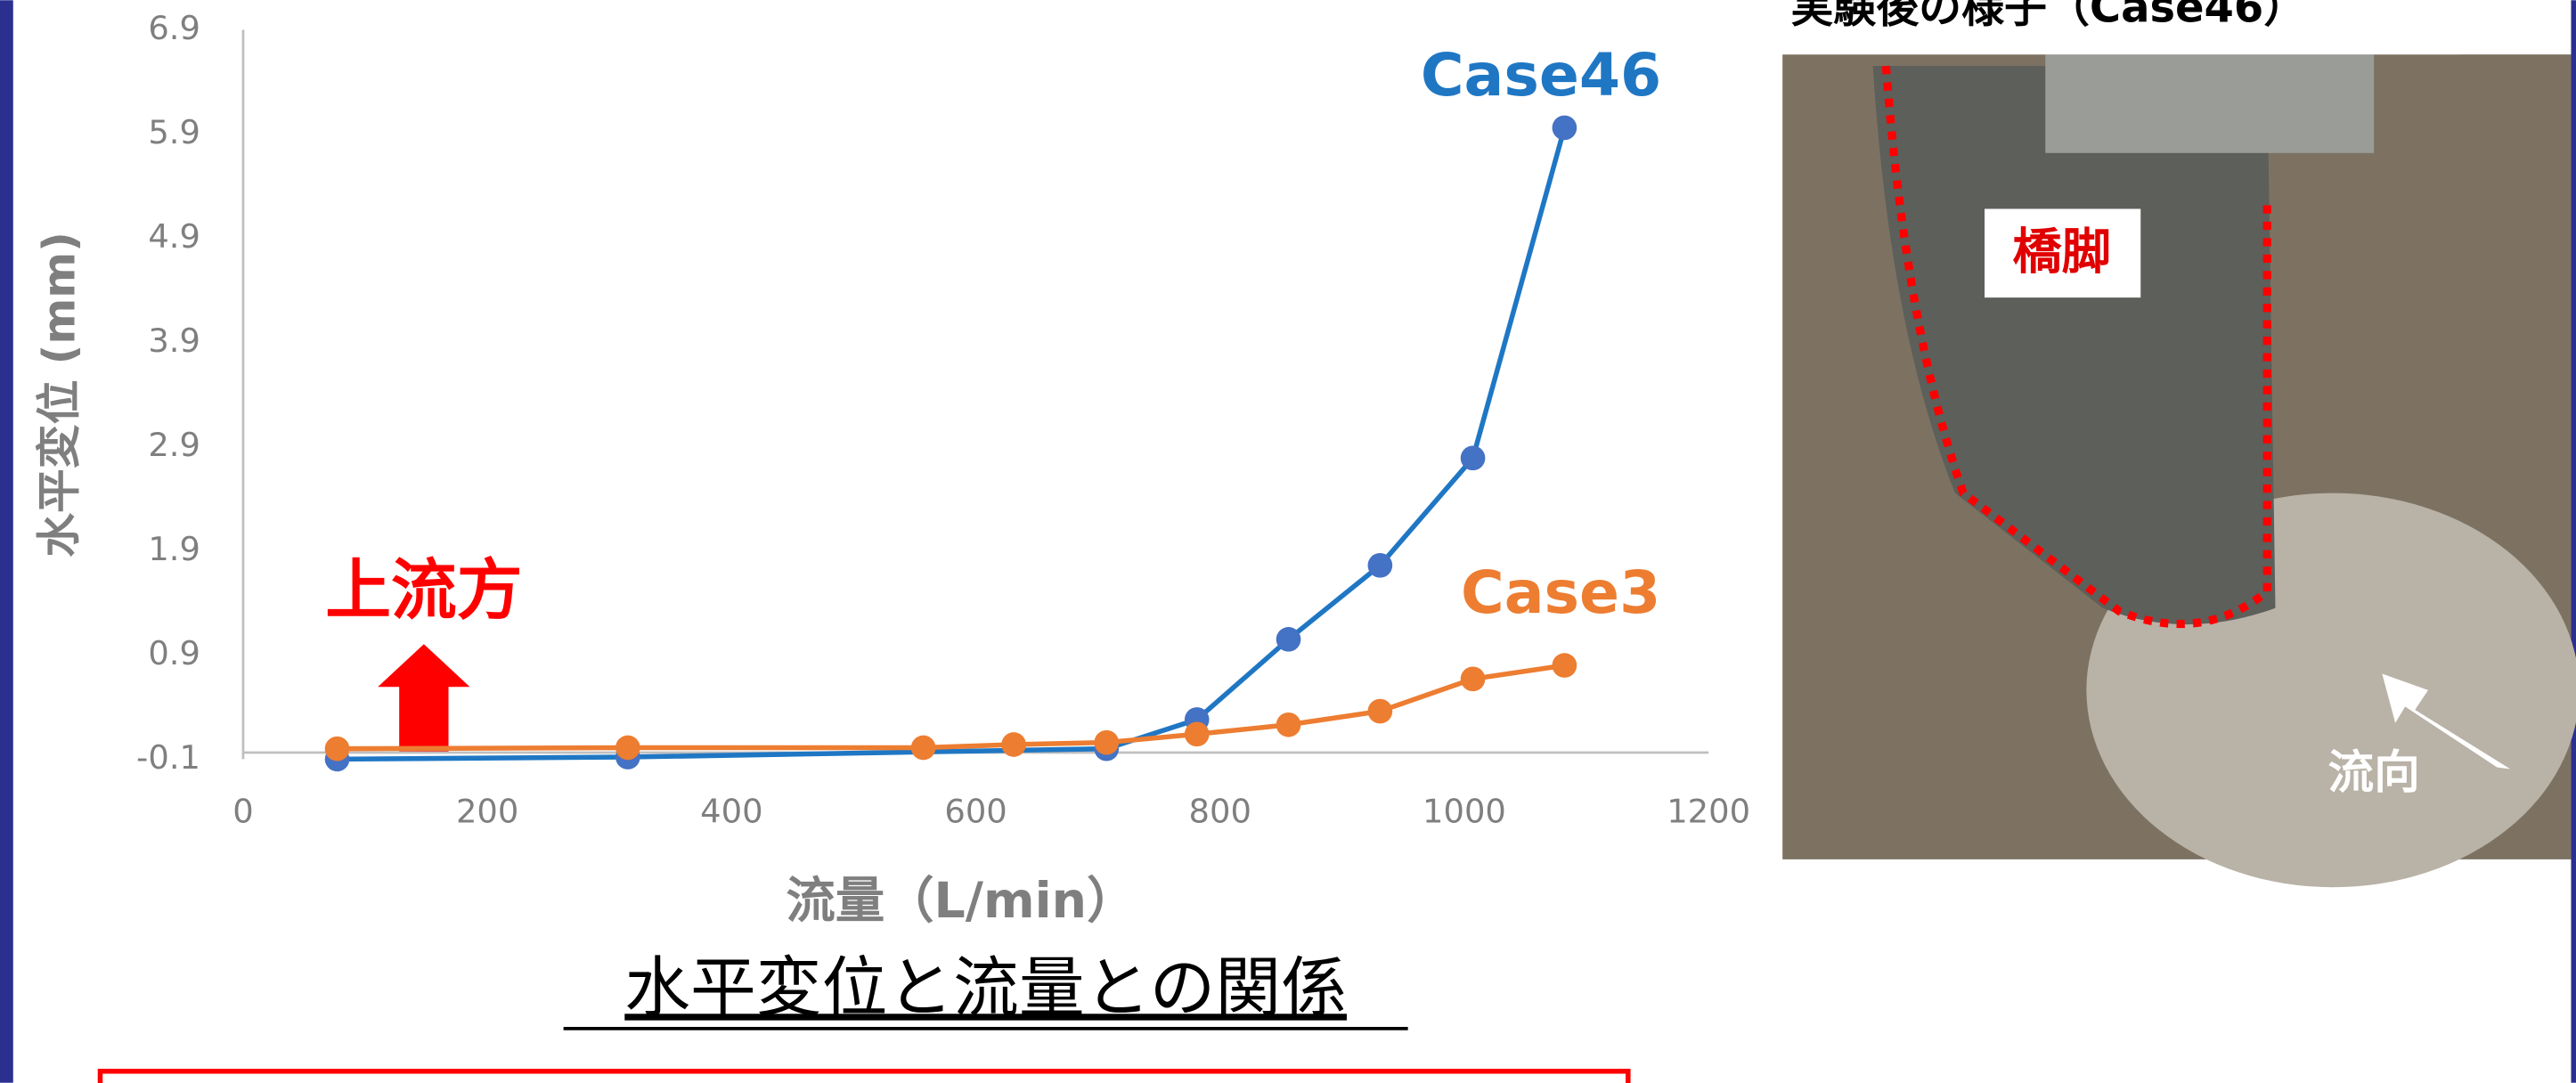  Describe the element at coordinates (174, 341) in the screenshot. I see `y-tick-label: 3.9` at that location.